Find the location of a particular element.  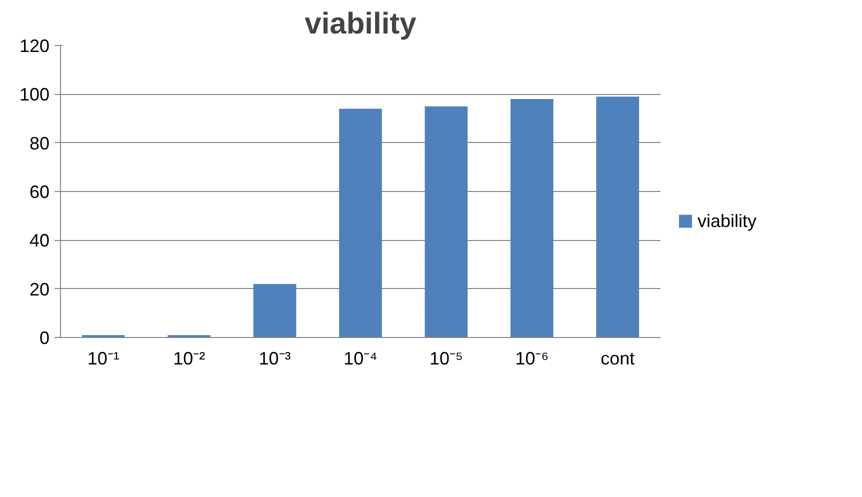

x-tick-label: 10⁻⁶ is located at coordinates (532, 358).